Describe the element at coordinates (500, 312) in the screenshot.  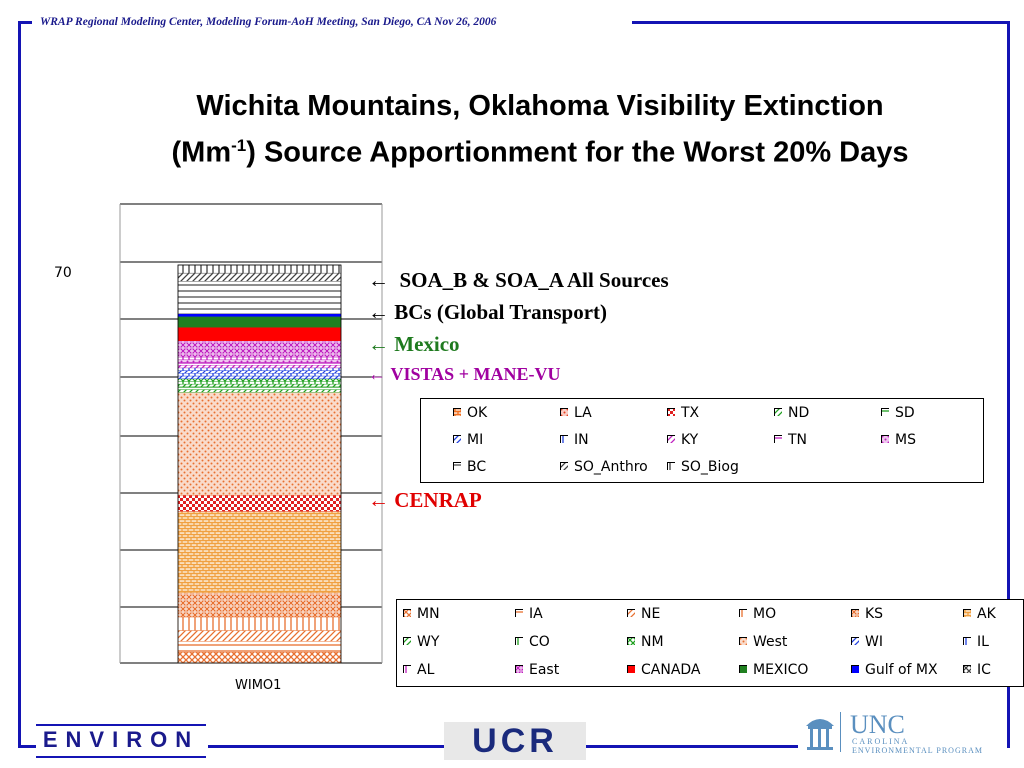
I see `annotation-bcs-text: BCs (Global Transport)` at that location.